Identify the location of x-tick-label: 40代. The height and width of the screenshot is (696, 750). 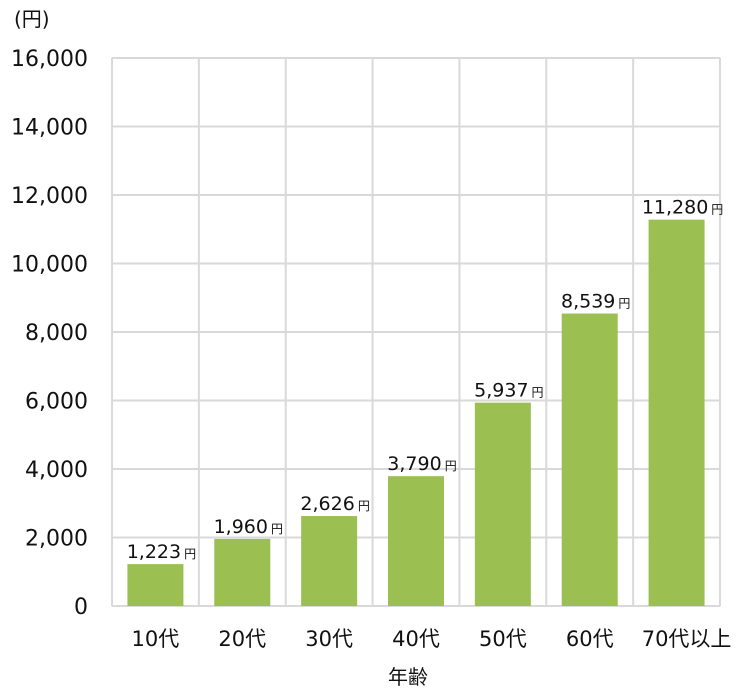
(416, 639).